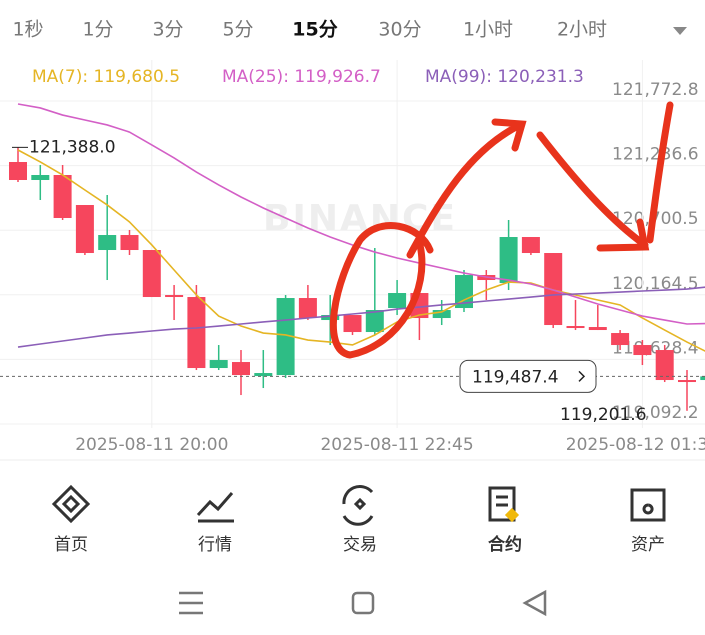 The height and width of the screenshot is (635, 705). Describe the element at coordinates (603, 415) in the screenshot. I see `min-label: 119,201.6` at that location.